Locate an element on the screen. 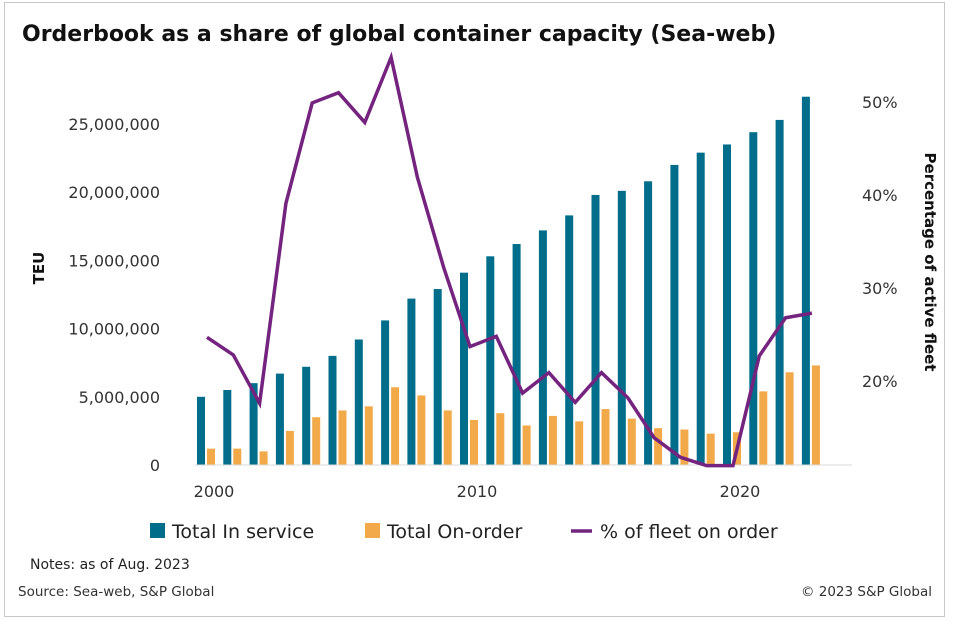  bar-in-service-2019 is located at coordinates (700, 309).